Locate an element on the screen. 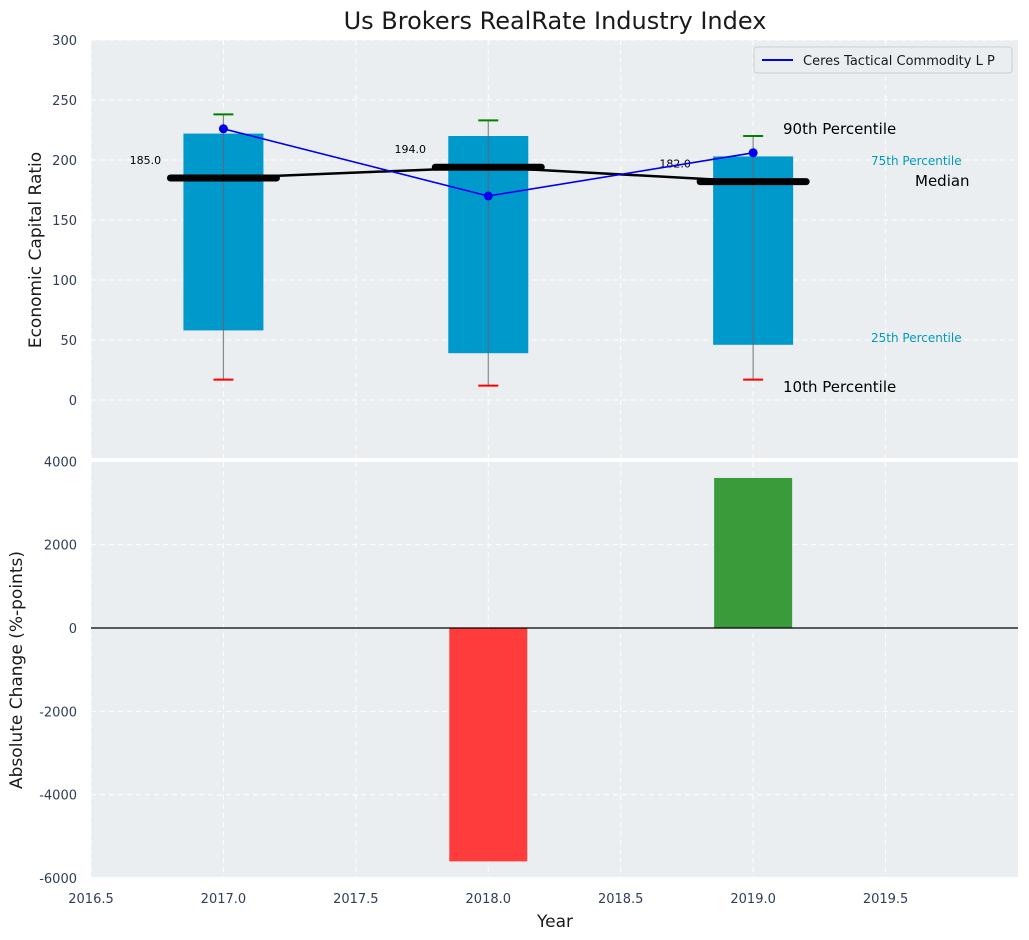  median-value-label: 185.0 is located at coordinates (146, 160).